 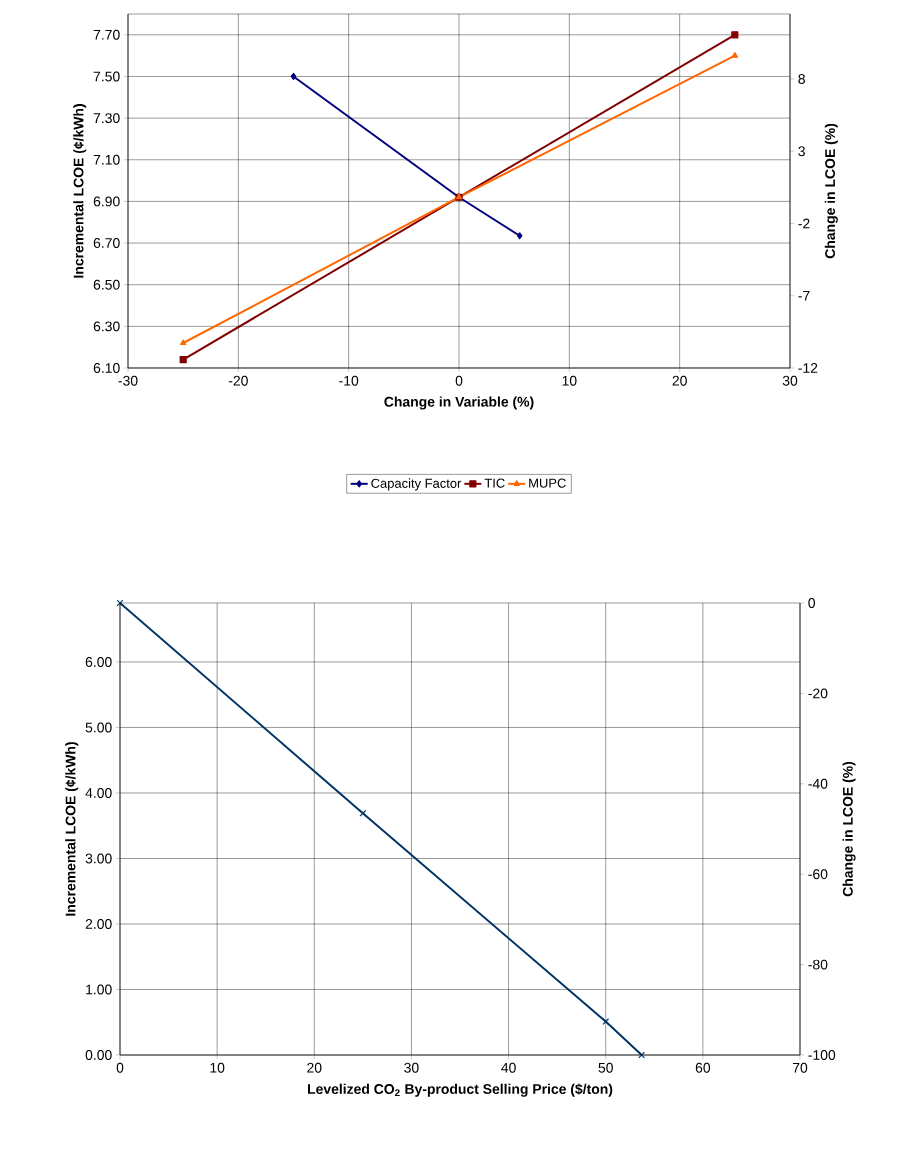 I want to click on y-tick-label: 1.00, so click(x=99, y=989).